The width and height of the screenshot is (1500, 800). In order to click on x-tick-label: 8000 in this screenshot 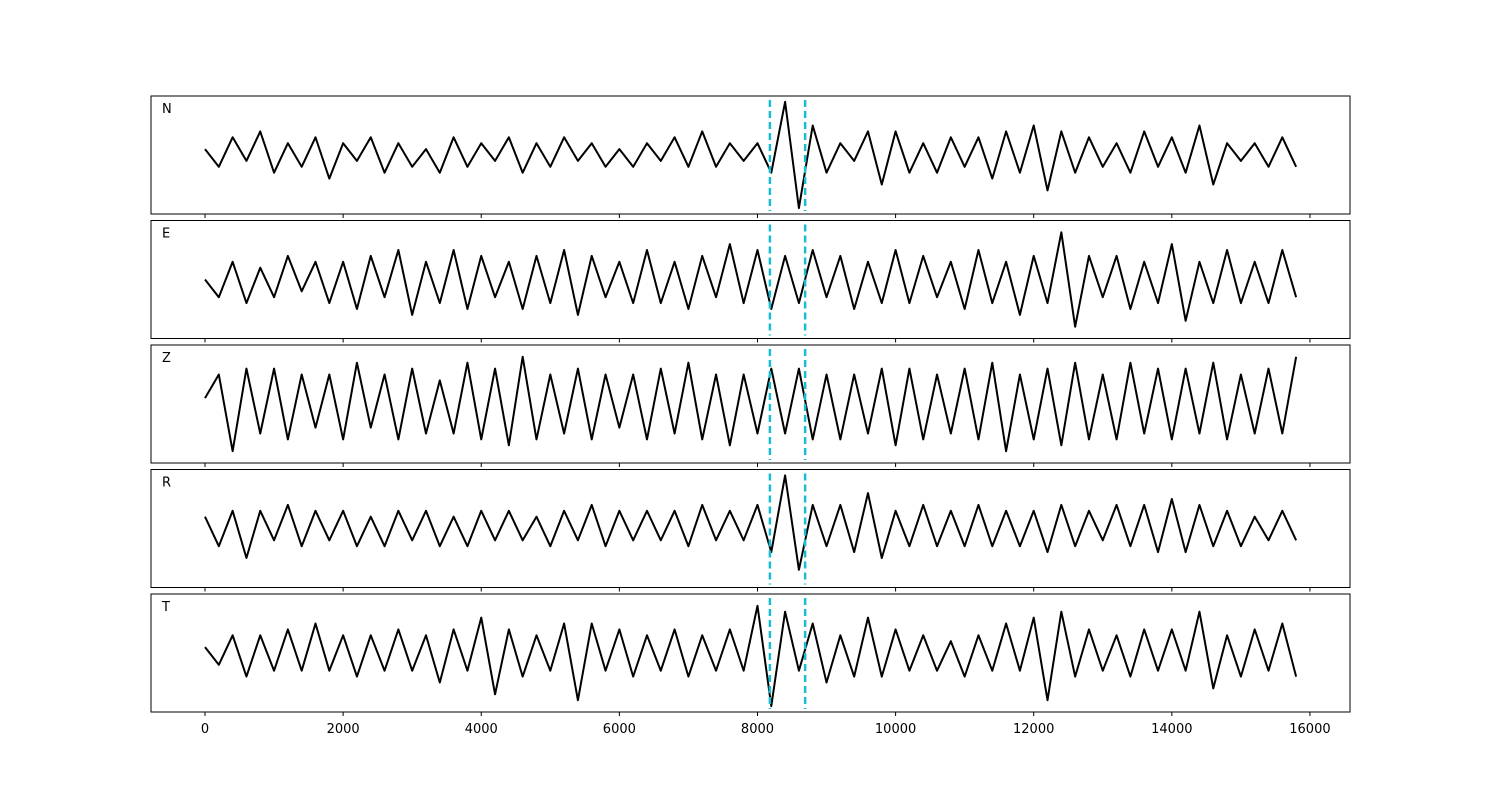, I will do `click(757, 729)`.